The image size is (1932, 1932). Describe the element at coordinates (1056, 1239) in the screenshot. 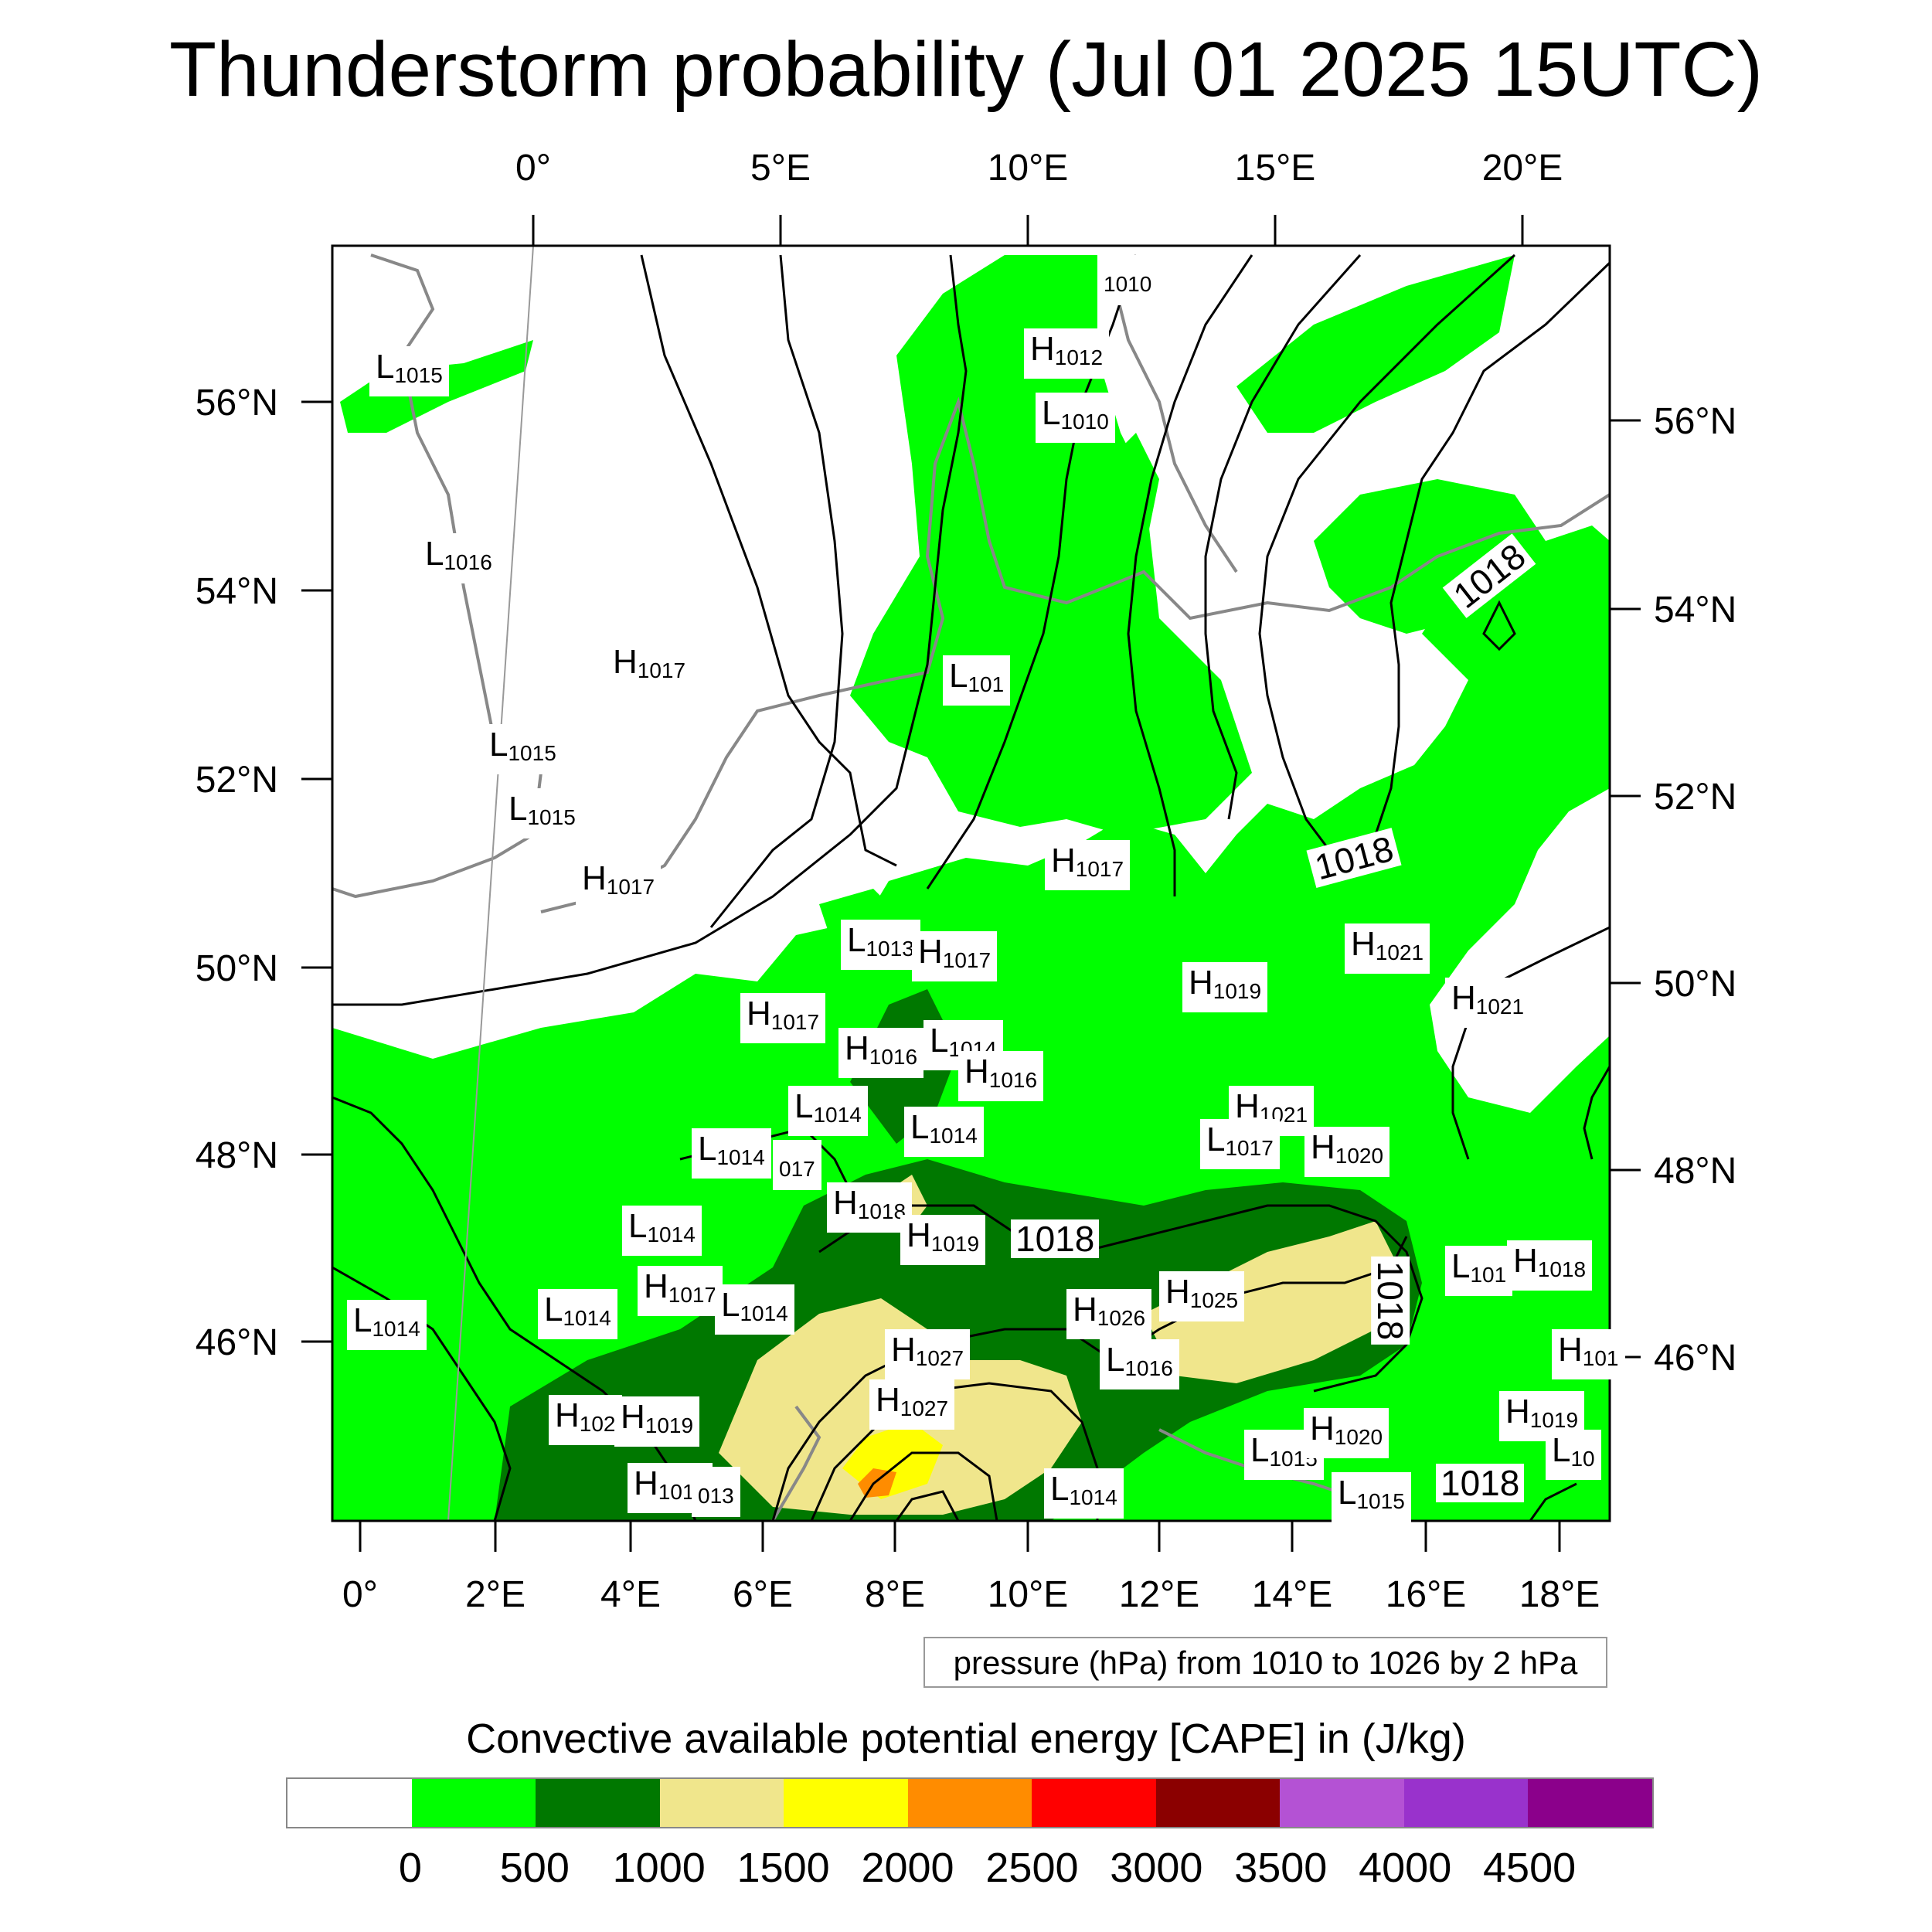

I see `isobar-value-label: 1018` at that location.